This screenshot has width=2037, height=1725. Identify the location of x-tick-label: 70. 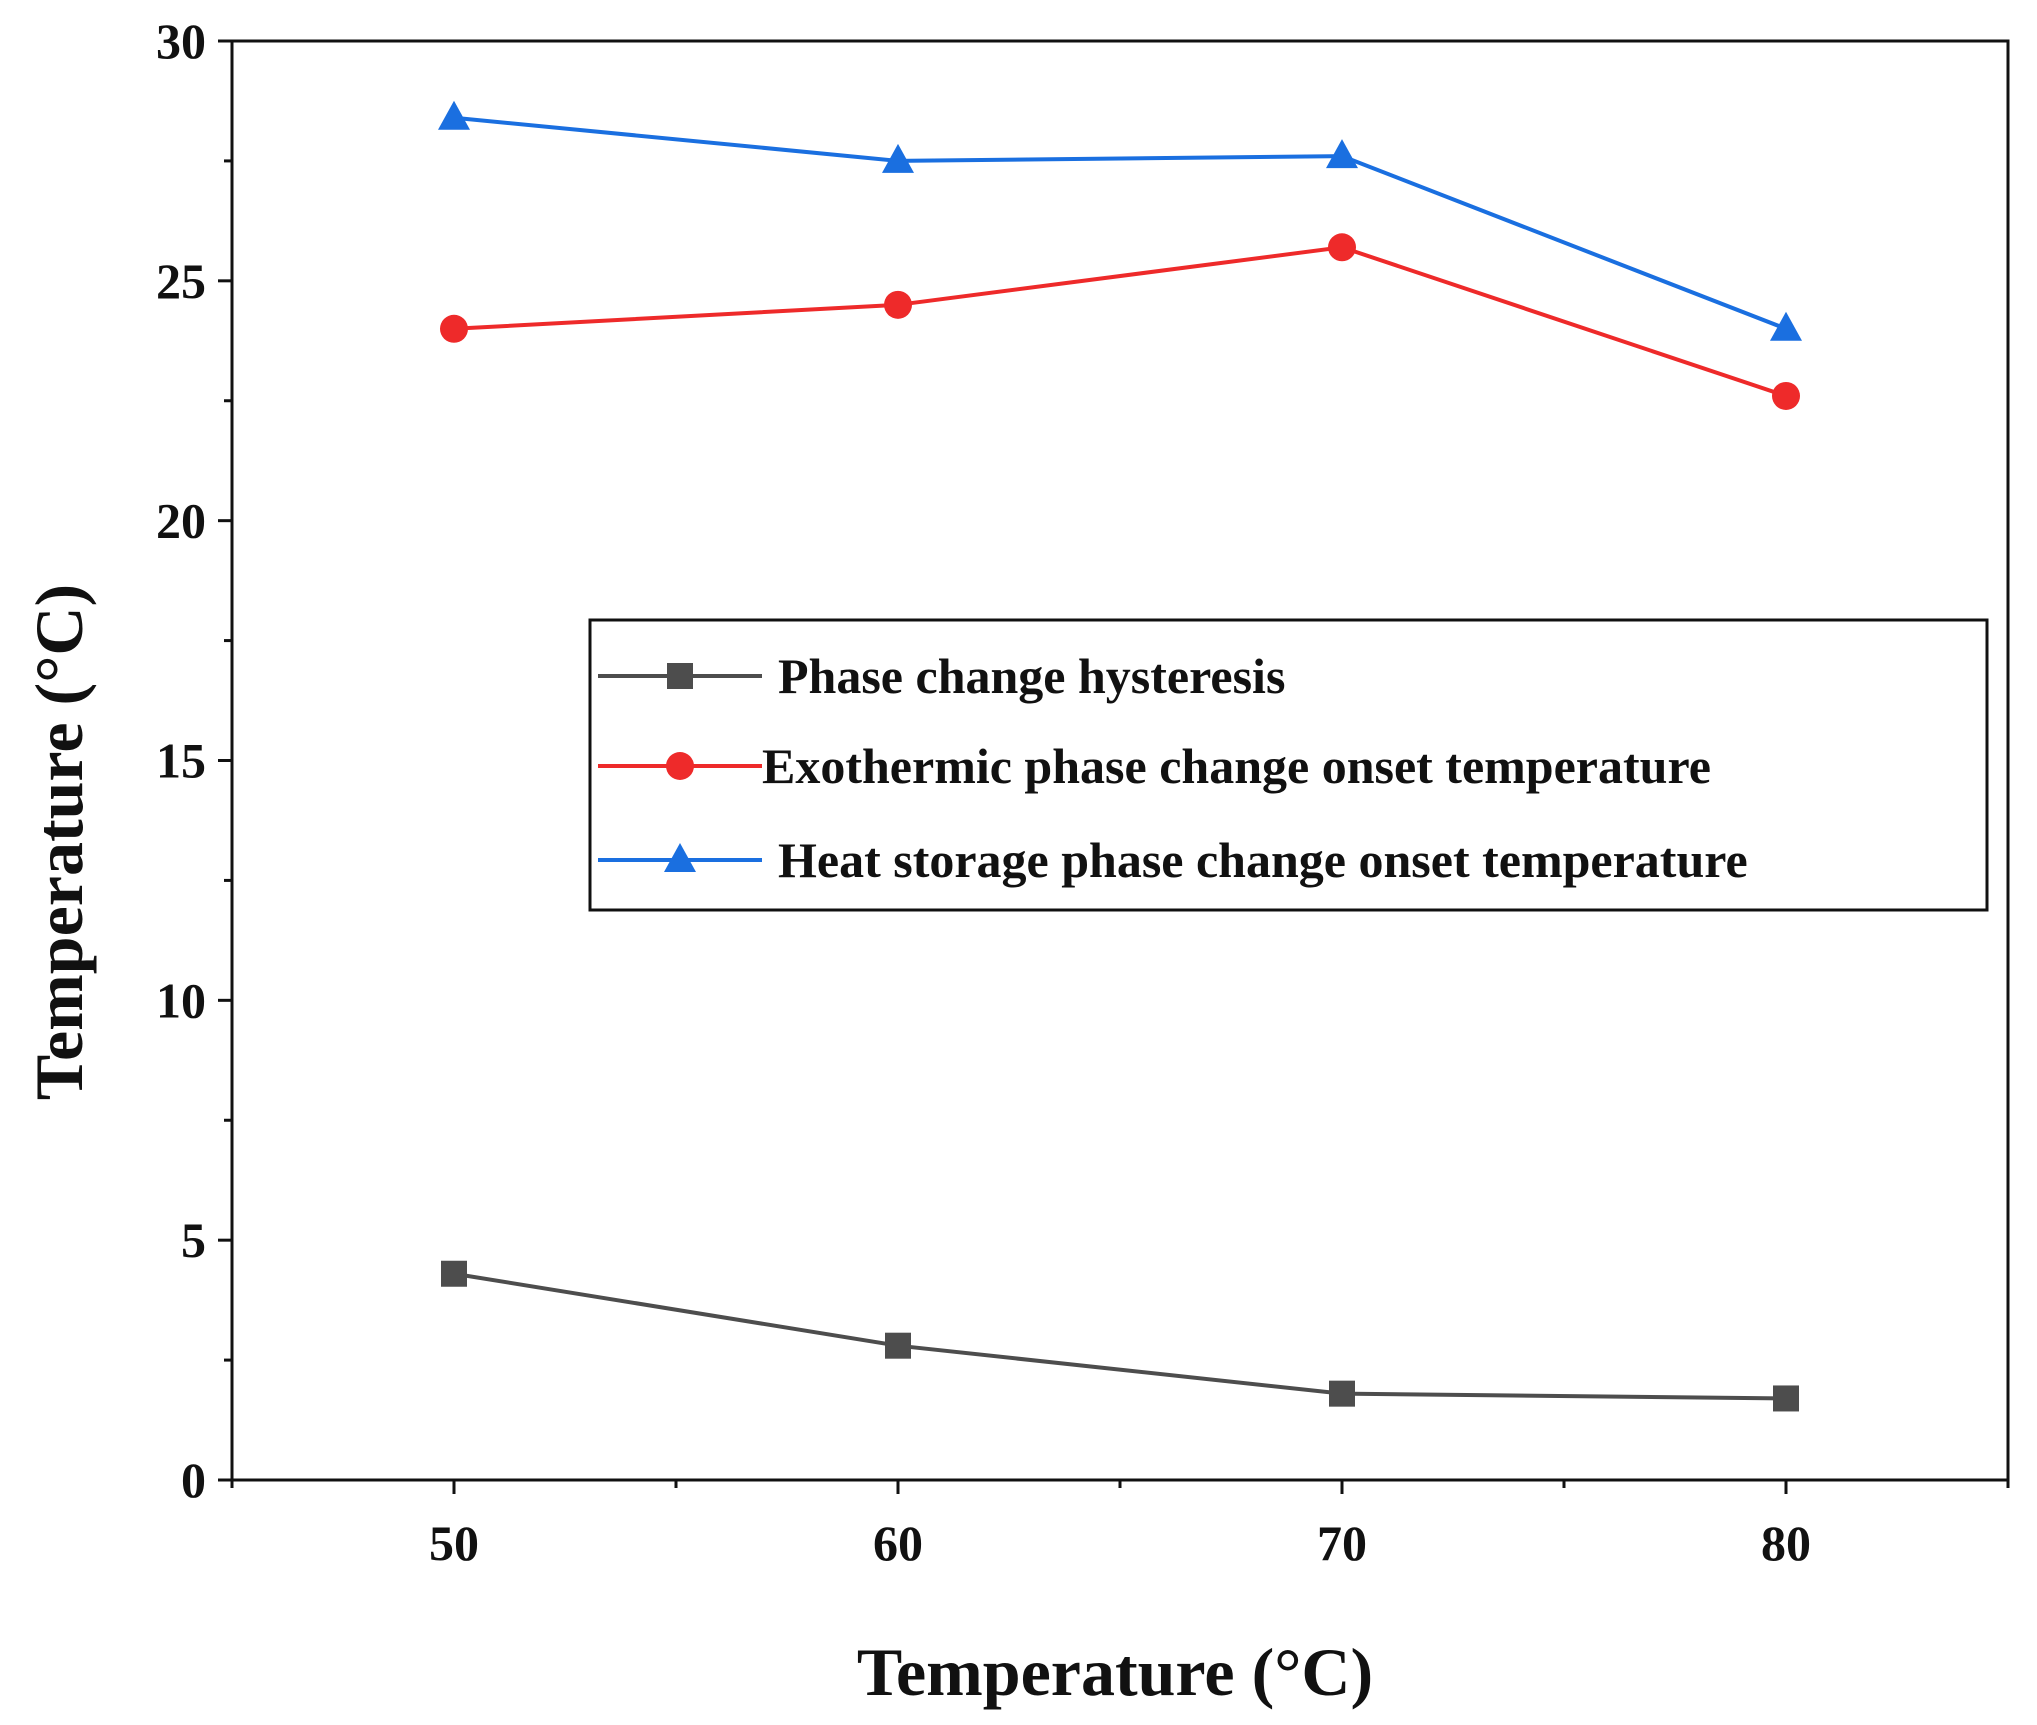
(1342, 1543).